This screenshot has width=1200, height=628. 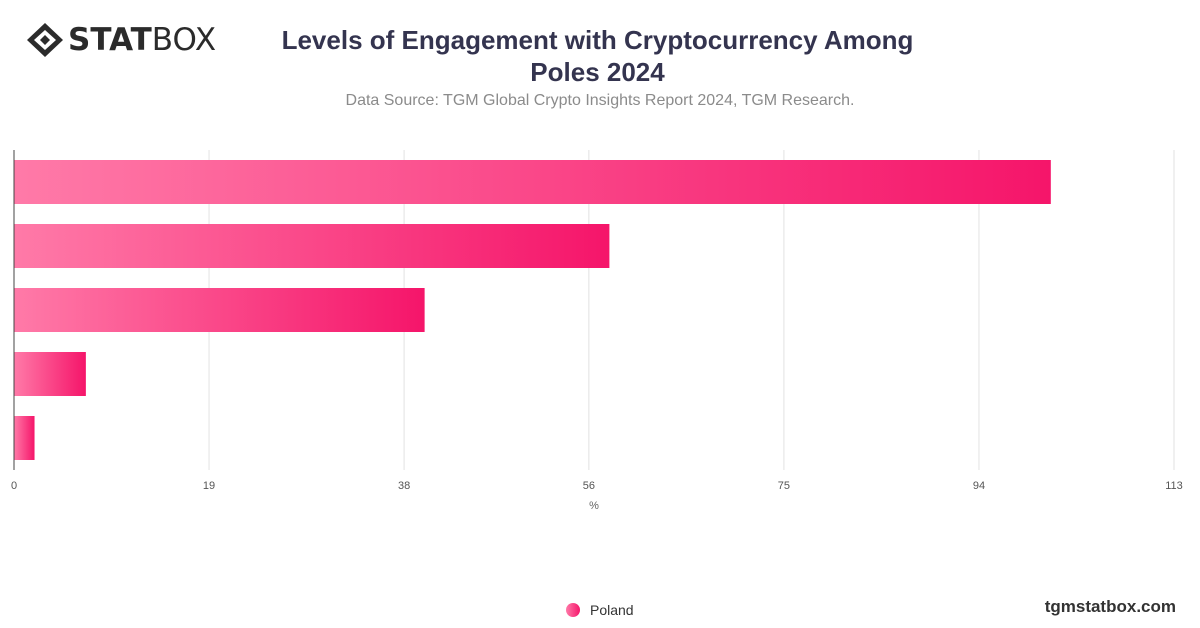 What do you see at coordinates (612, 610) in the screenshot?
I see `legend-label-poland: Poland` at bounding box center [612, 610].